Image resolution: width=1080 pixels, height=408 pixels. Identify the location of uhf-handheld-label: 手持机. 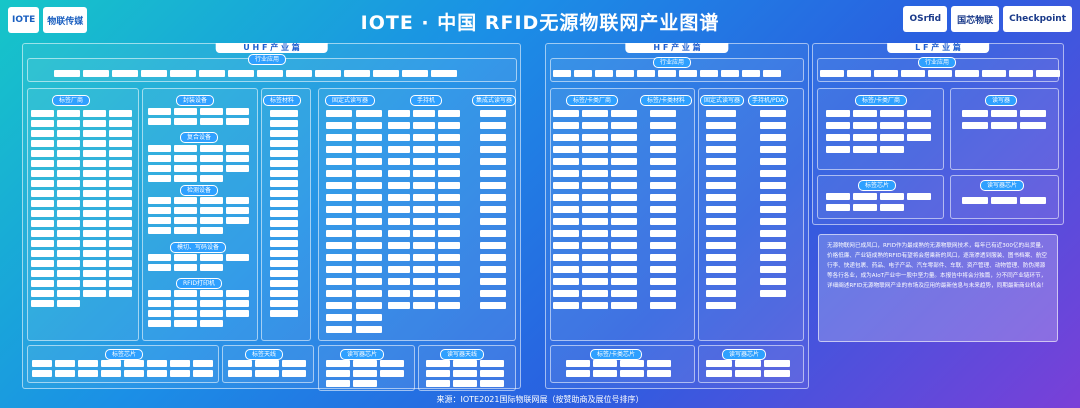
(426, 100).